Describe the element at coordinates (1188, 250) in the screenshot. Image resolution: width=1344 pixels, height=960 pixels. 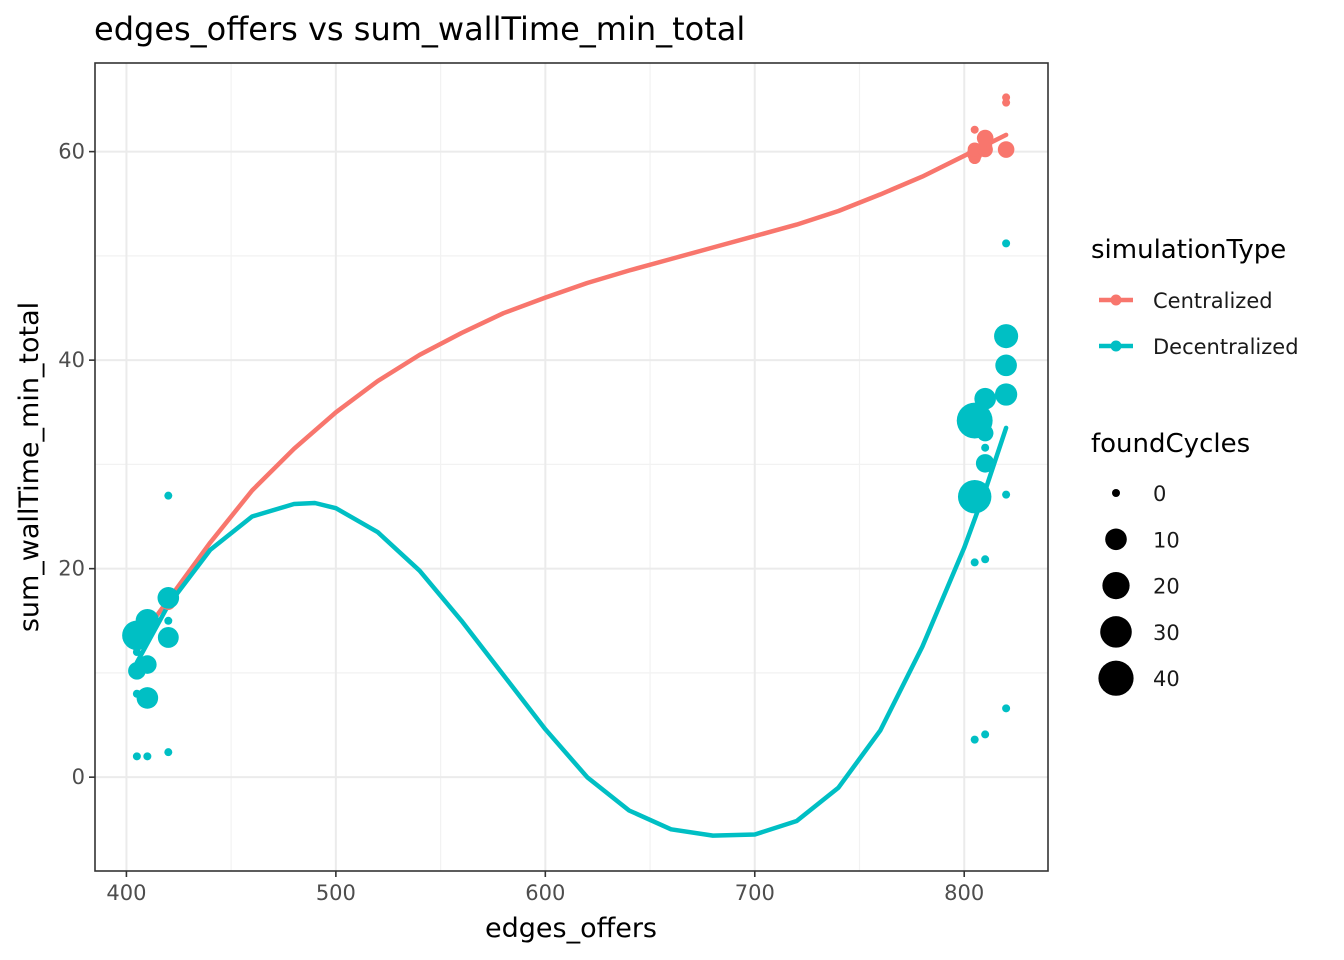
I see `color-legend-title: simulationType` at that location.